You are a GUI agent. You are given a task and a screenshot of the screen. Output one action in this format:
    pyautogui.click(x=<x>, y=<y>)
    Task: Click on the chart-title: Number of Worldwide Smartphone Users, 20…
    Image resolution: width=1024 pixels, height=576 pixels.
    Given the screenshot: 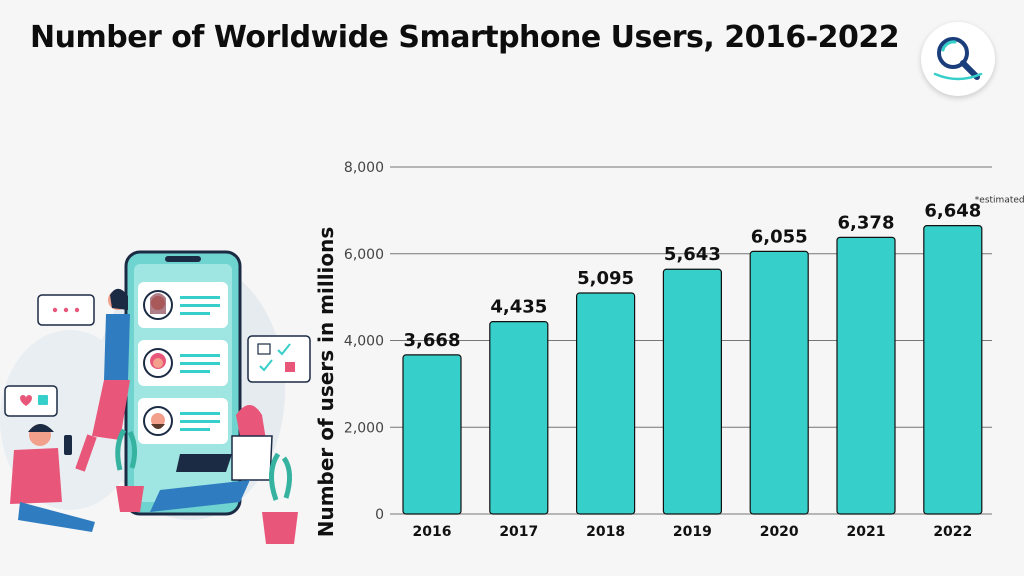 What is the action you would take?
    pyautogui.click(x=465, y=37)
    